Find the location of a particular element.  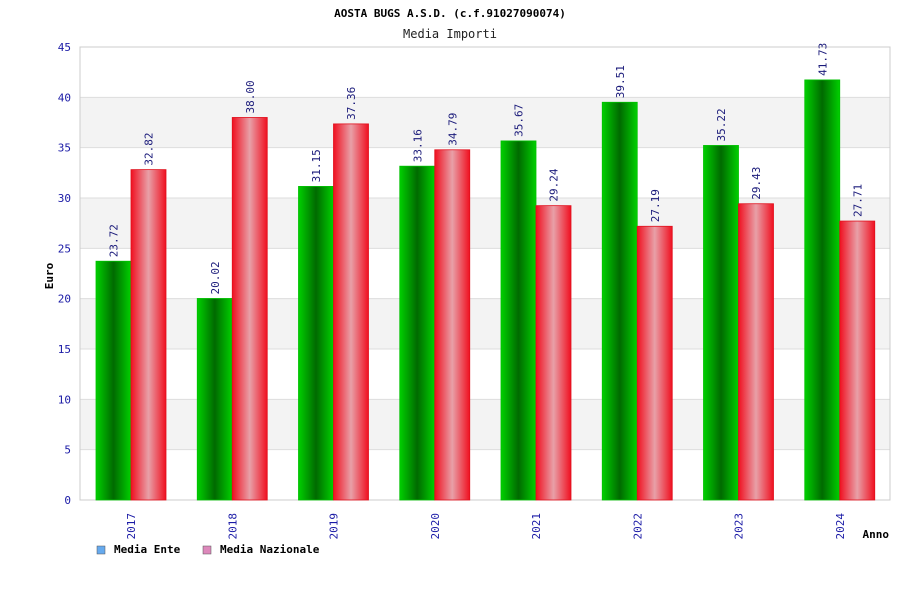

x-axis-label: Anno is located at coordinates (876, 534).